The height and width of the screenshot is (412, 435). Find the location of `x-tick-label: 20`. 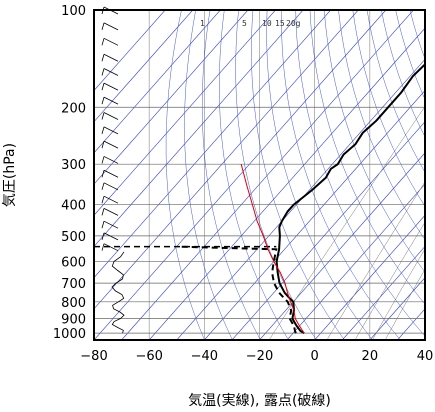

x-tick-label: 20 is located at coordinates (370, 356).